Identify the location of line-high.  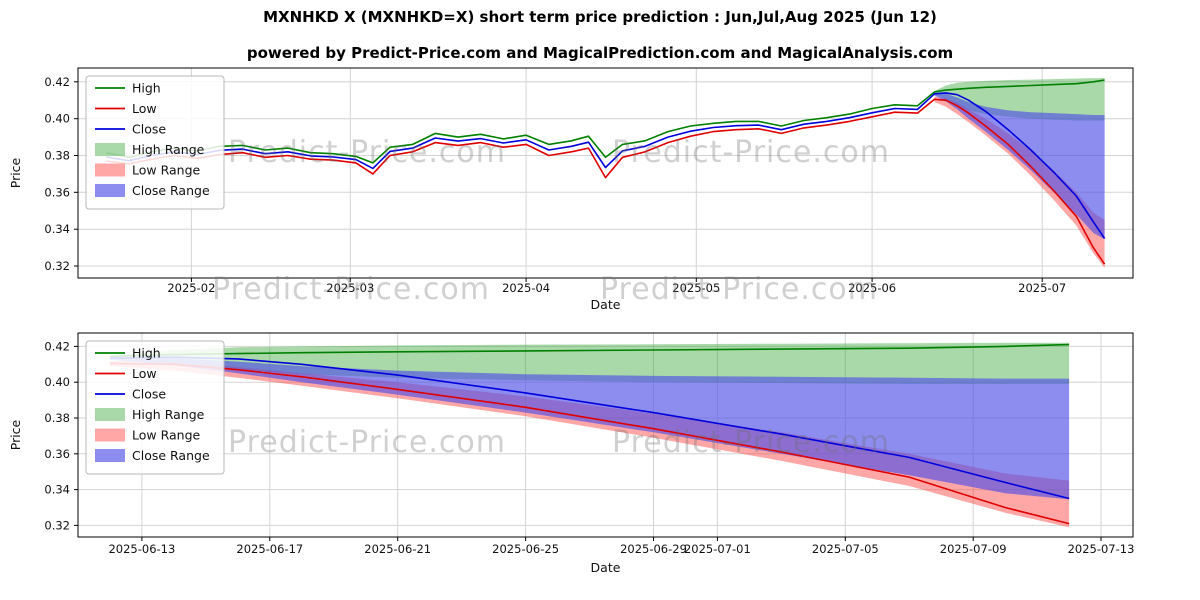
(605, 121).